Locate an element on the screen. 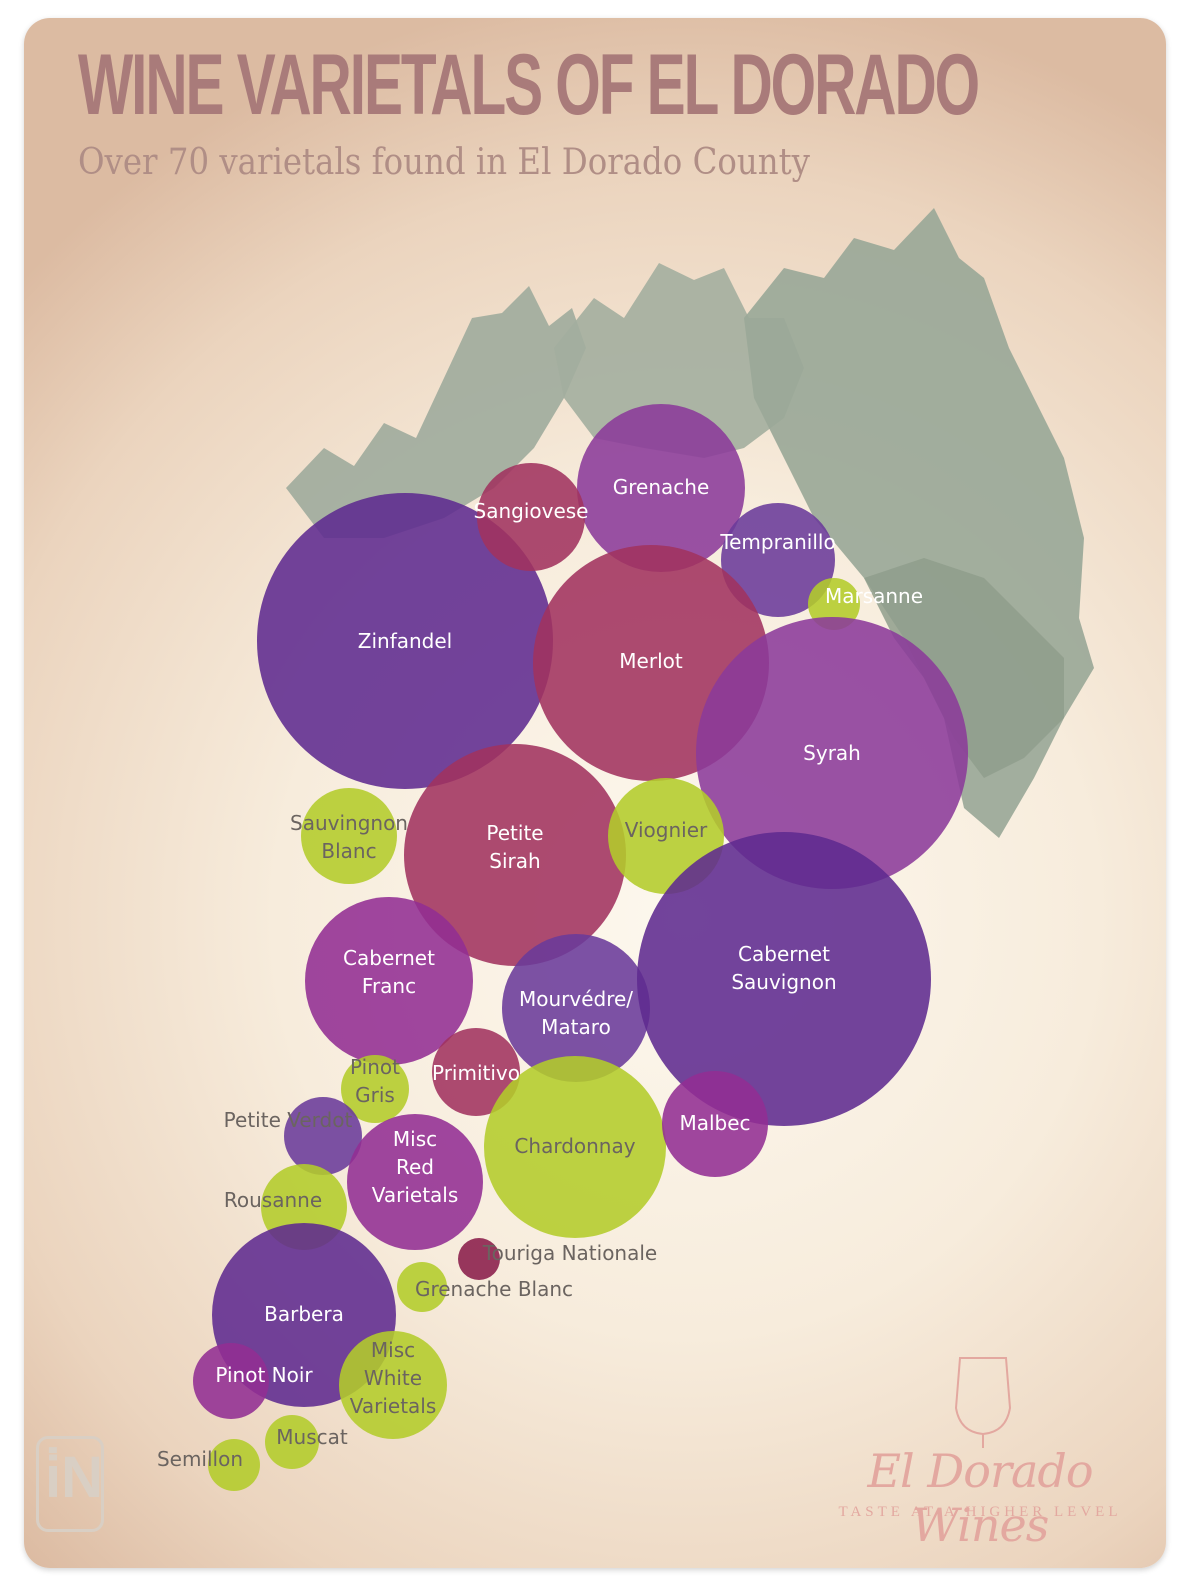 Image resolution: width=1190 pixels, height=1588 pixels. label-line: Sauvingnon is located at coordinates (349, 823).